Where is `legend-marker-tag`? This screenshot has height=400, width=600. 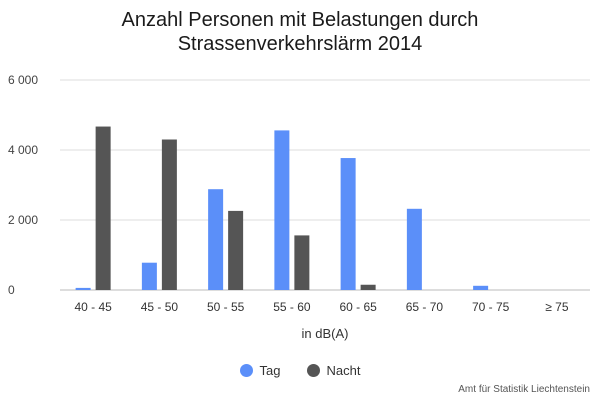 legend-marker-tag is located at coordinates (246, 370).